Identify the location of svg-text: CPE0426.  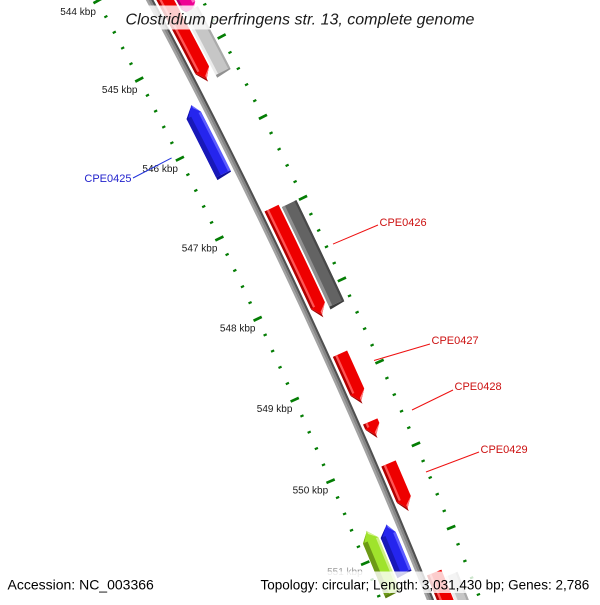
(403, 223).